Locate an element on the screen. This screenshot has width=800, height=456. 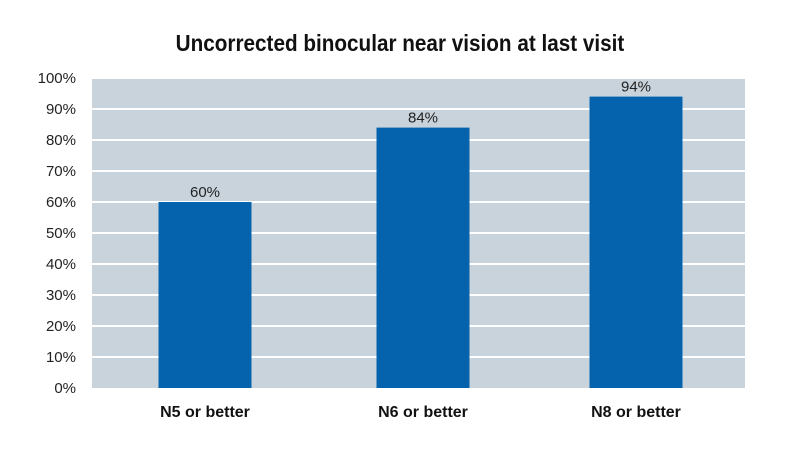
y-tick-label: 100% is located at coordinates (57, 78).